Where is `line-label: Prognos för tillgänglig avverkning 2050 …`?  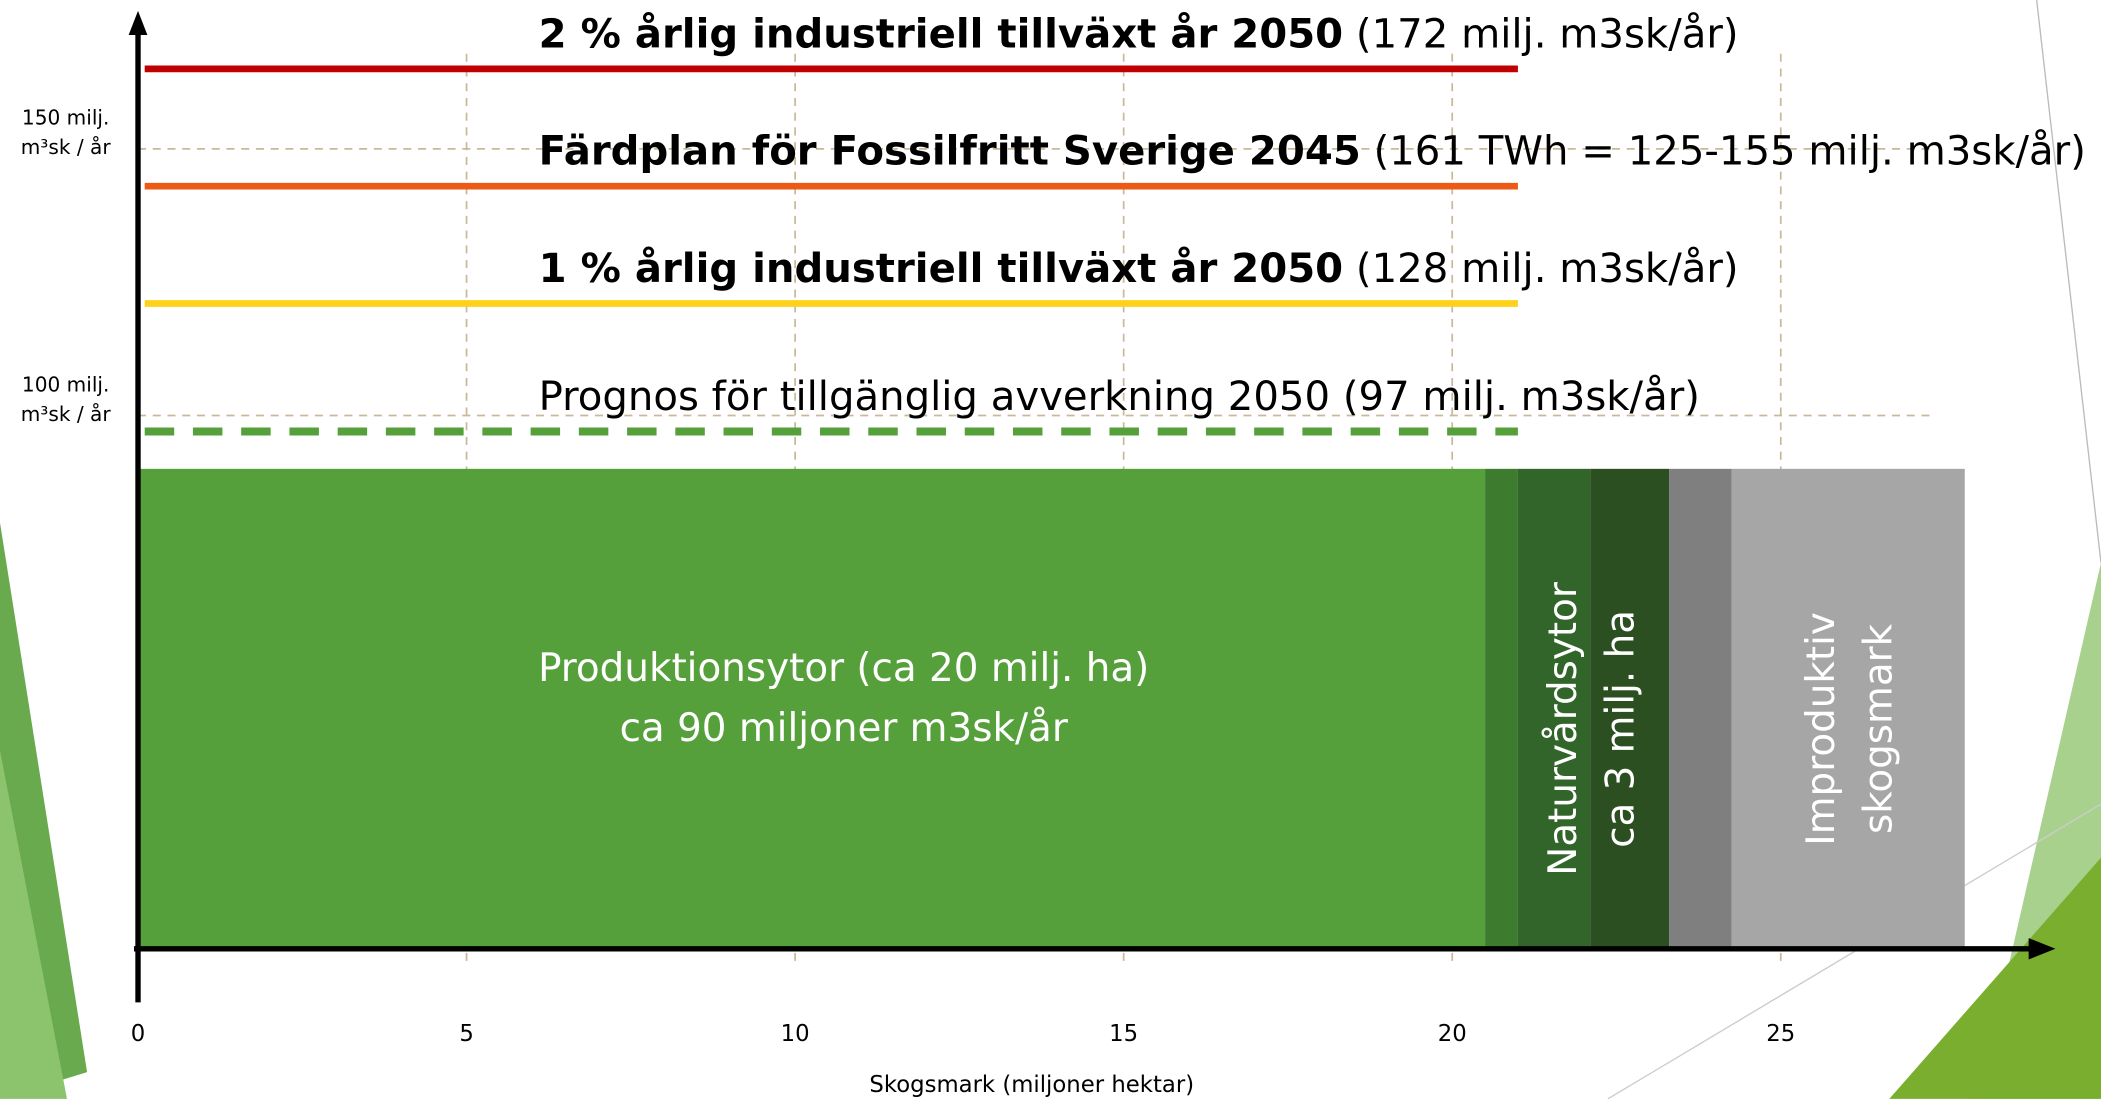 line-label: Prognos för tillgänglig avverkning 2050 … is located at coordinates (1119, 397).